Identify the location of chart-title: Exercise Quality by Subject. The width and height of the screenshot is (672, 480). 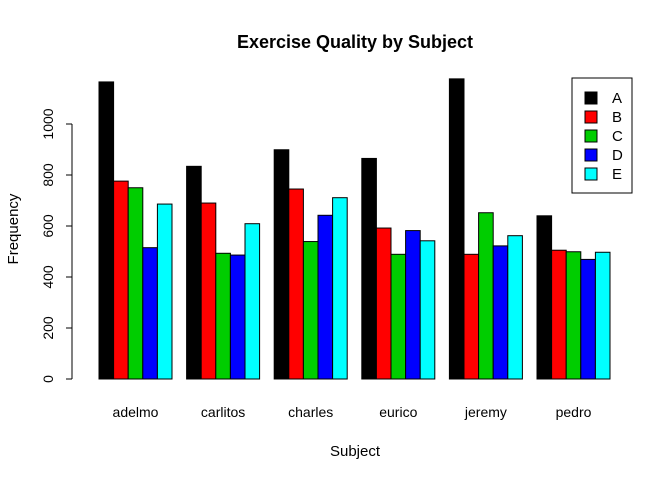
(355, 42).